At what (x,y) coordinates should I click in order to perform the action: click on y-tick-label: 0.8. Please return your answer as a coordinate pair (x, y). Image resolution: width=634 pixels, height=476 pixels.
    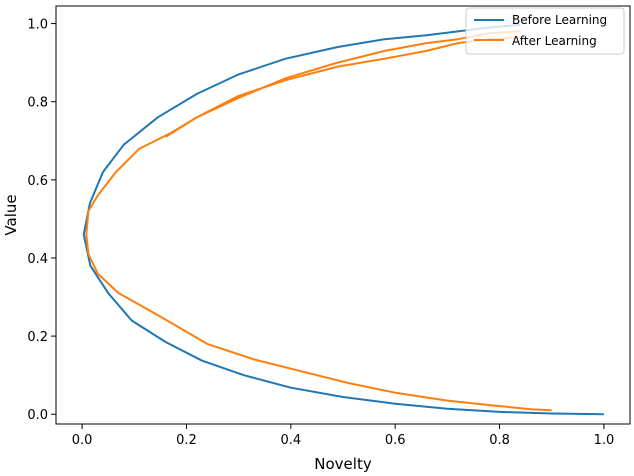
    Looking at the image, I should click on (37, 103).